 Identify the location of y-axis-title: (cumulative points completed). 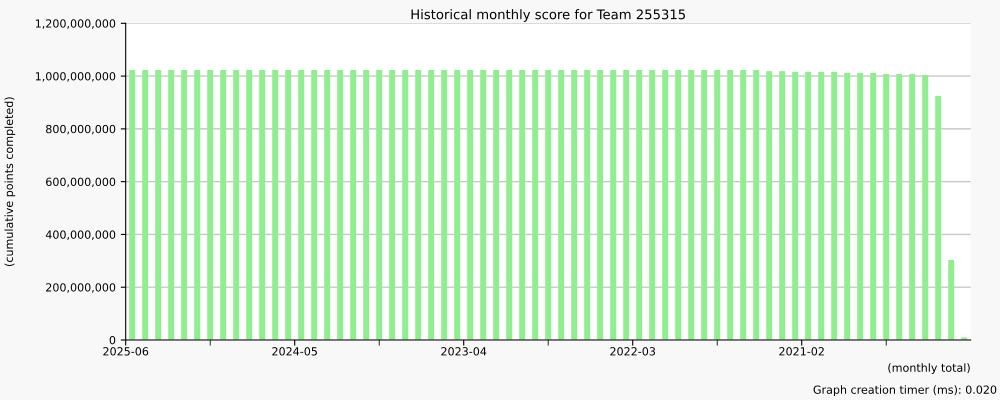
(10, 181).